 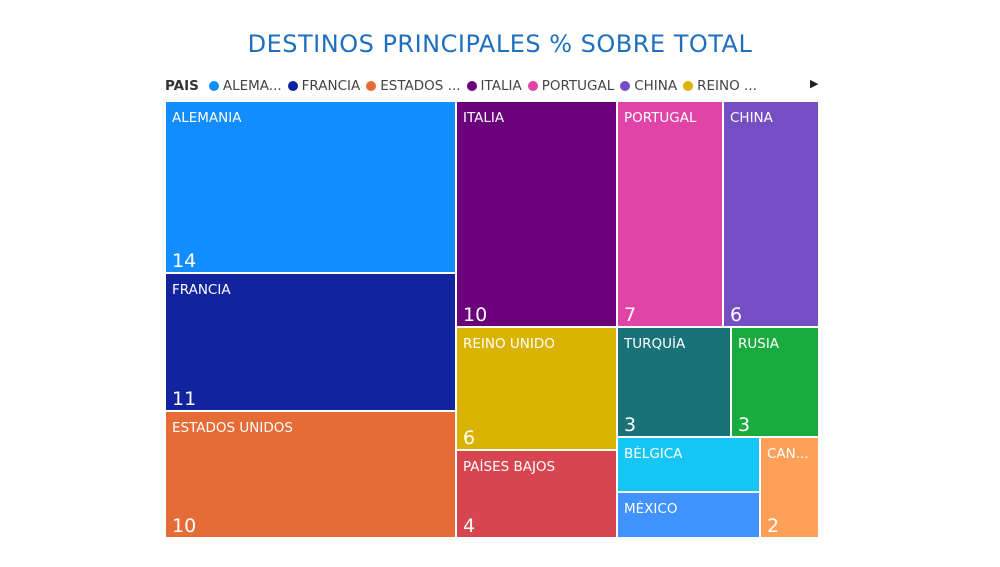 I want to click on legend-entry: FRANCIA, so click(x=324, y=86).